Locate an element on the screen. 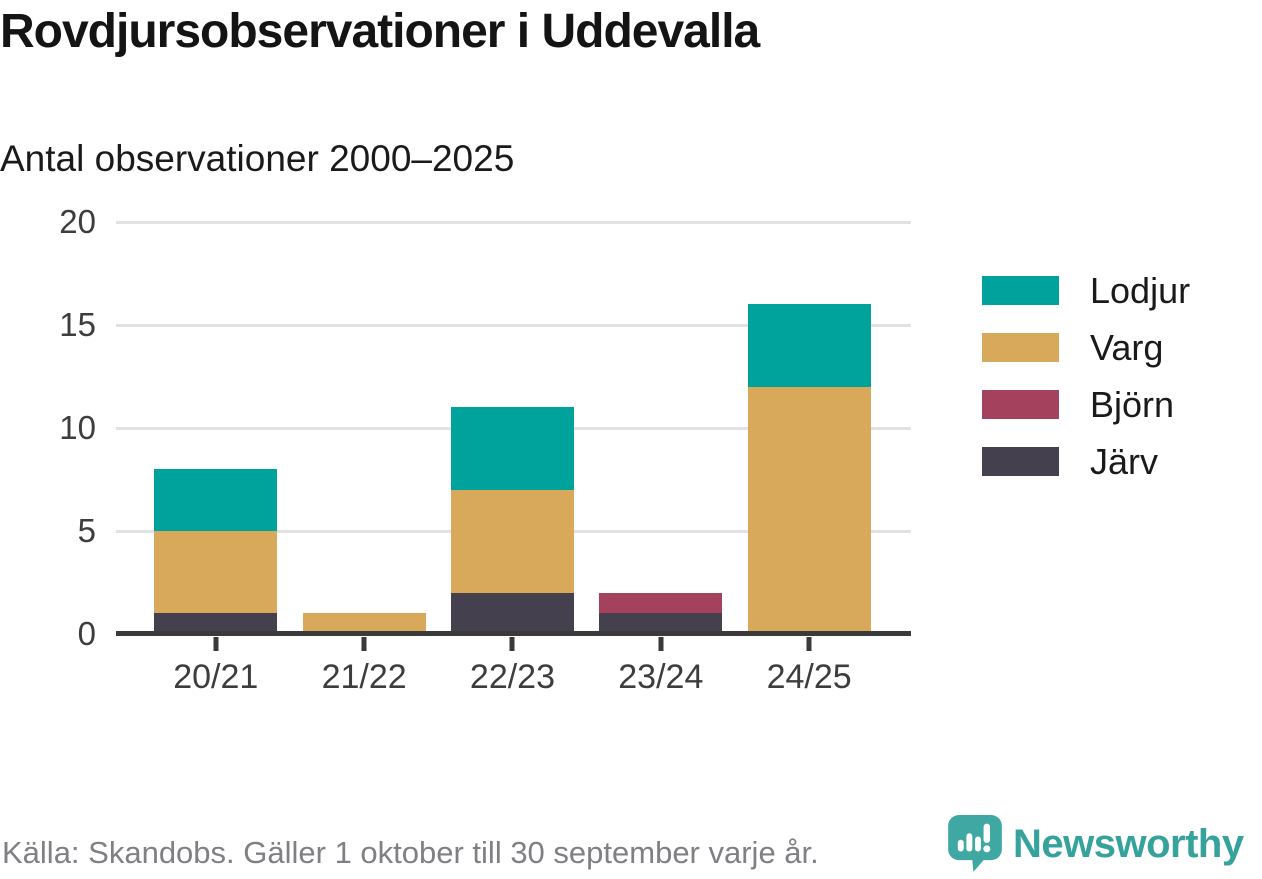  gridline-y20 is located at coordinates (513, 222).